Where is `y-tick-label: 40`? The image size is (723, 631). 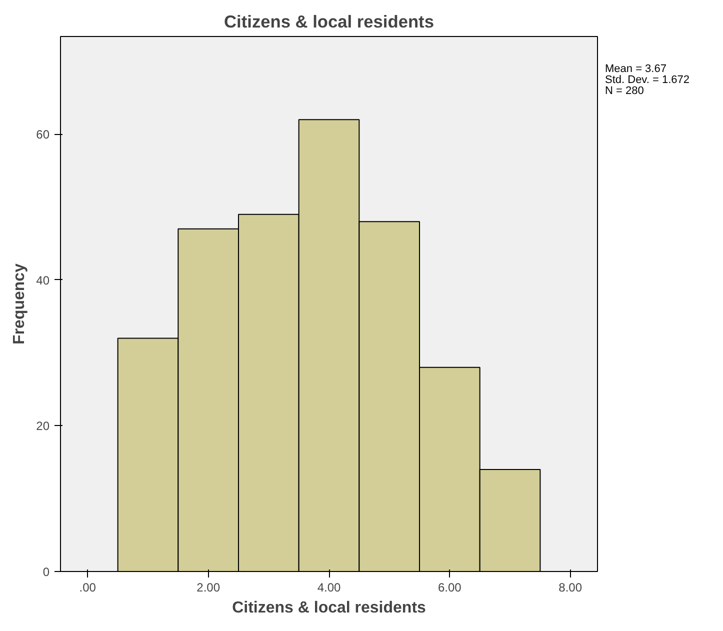
y-tick-label: 40 is located at coordinates (43, 280).